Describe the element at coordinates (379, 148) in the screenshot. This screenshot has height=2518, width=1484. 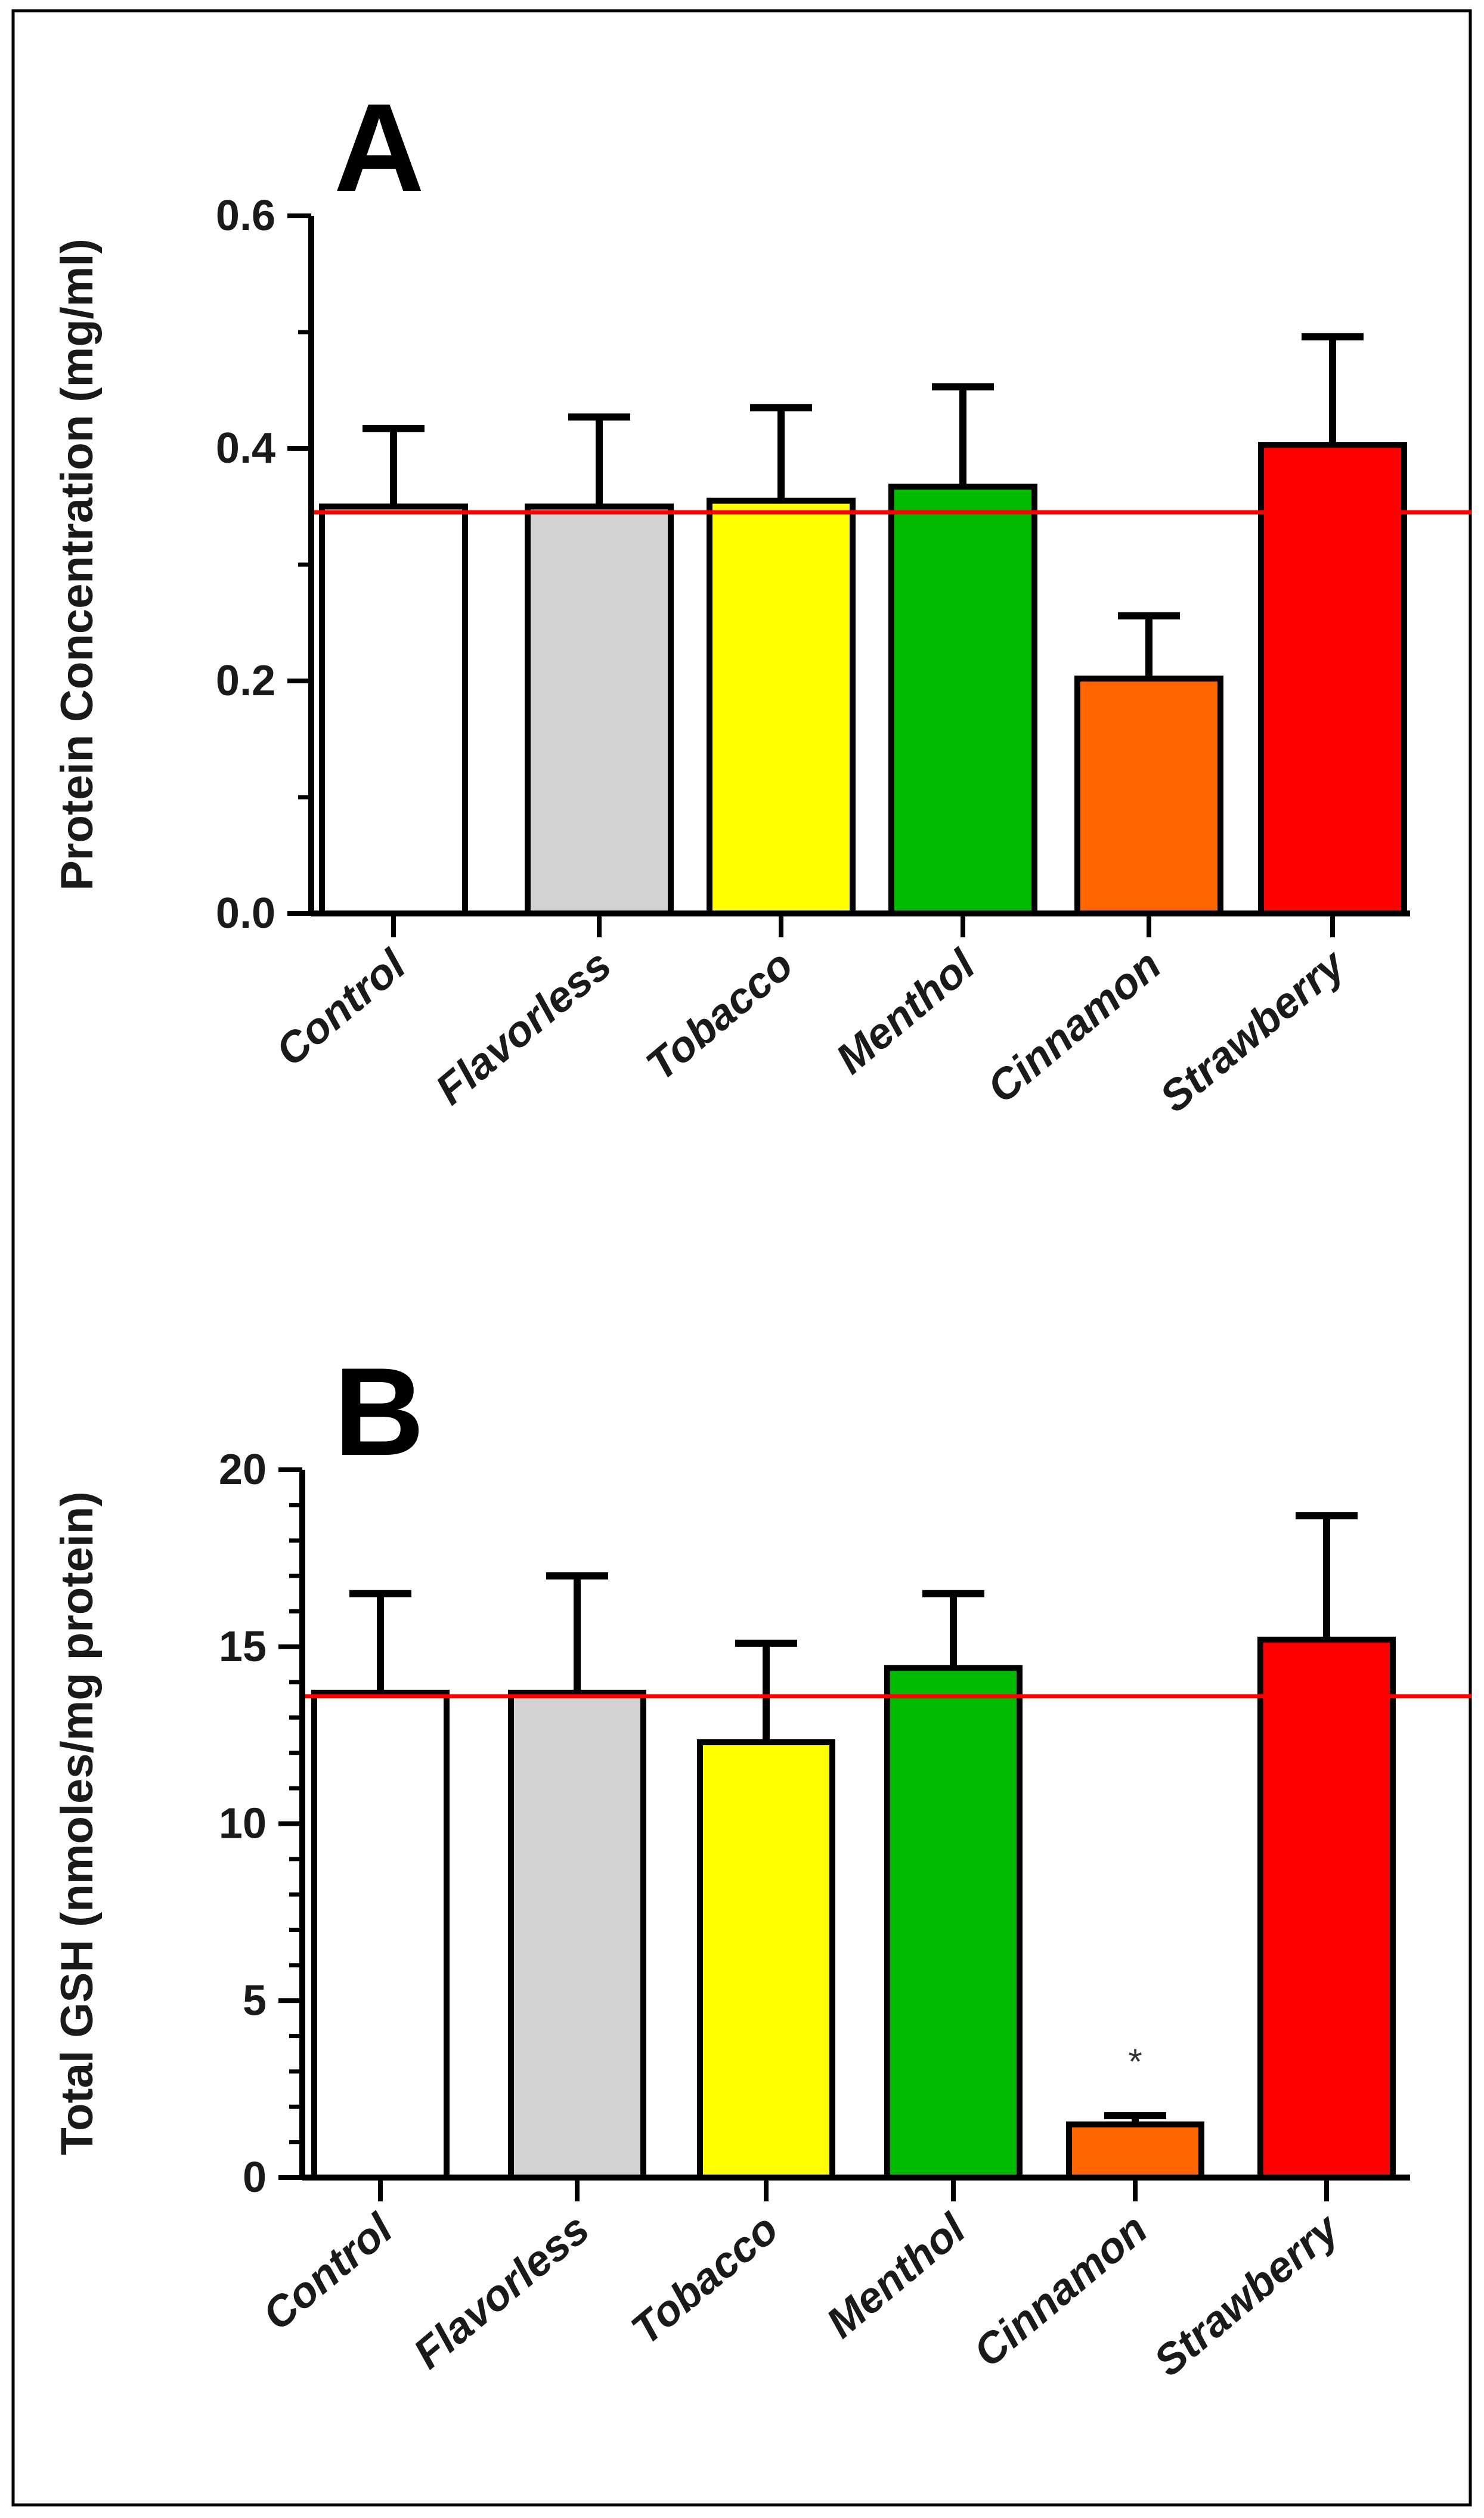
I see `panel-a-letter: A` at that location.